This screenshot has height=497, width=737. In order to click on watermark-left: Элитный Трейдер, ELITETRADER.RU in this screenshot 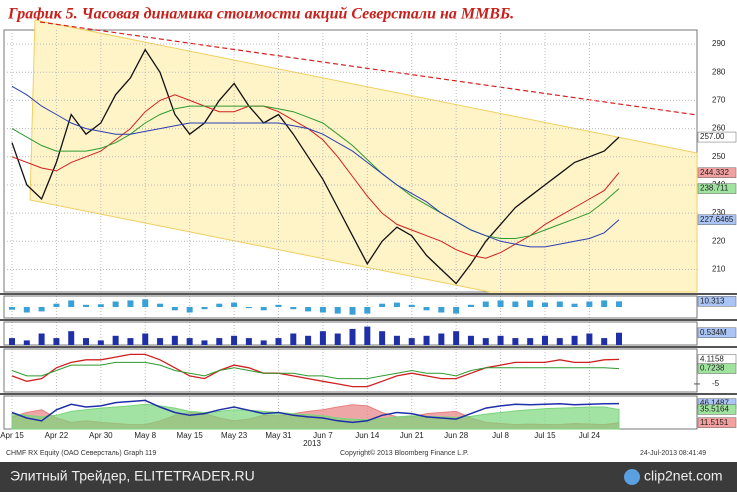, I will do `click(132, 476)`.